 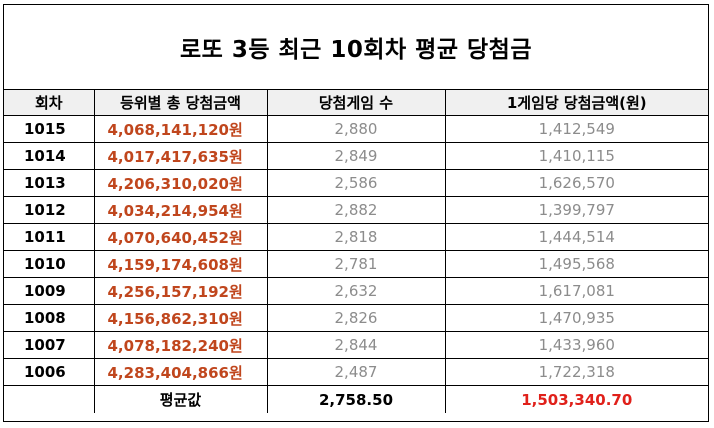 I want to click on winning-games-cell: 2,844, so click(x=356, y=345).